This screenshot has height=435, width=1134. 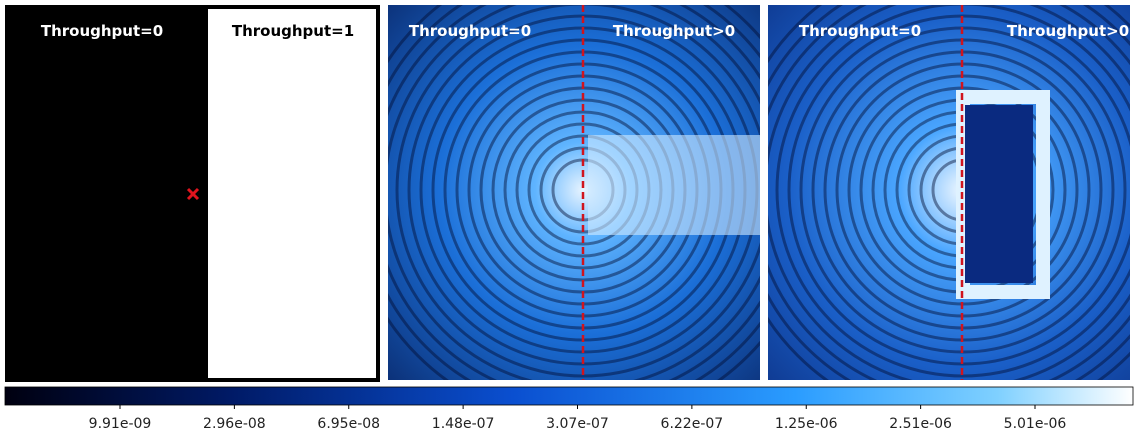 I want to click on colorbar, so click(x=569, y=396).